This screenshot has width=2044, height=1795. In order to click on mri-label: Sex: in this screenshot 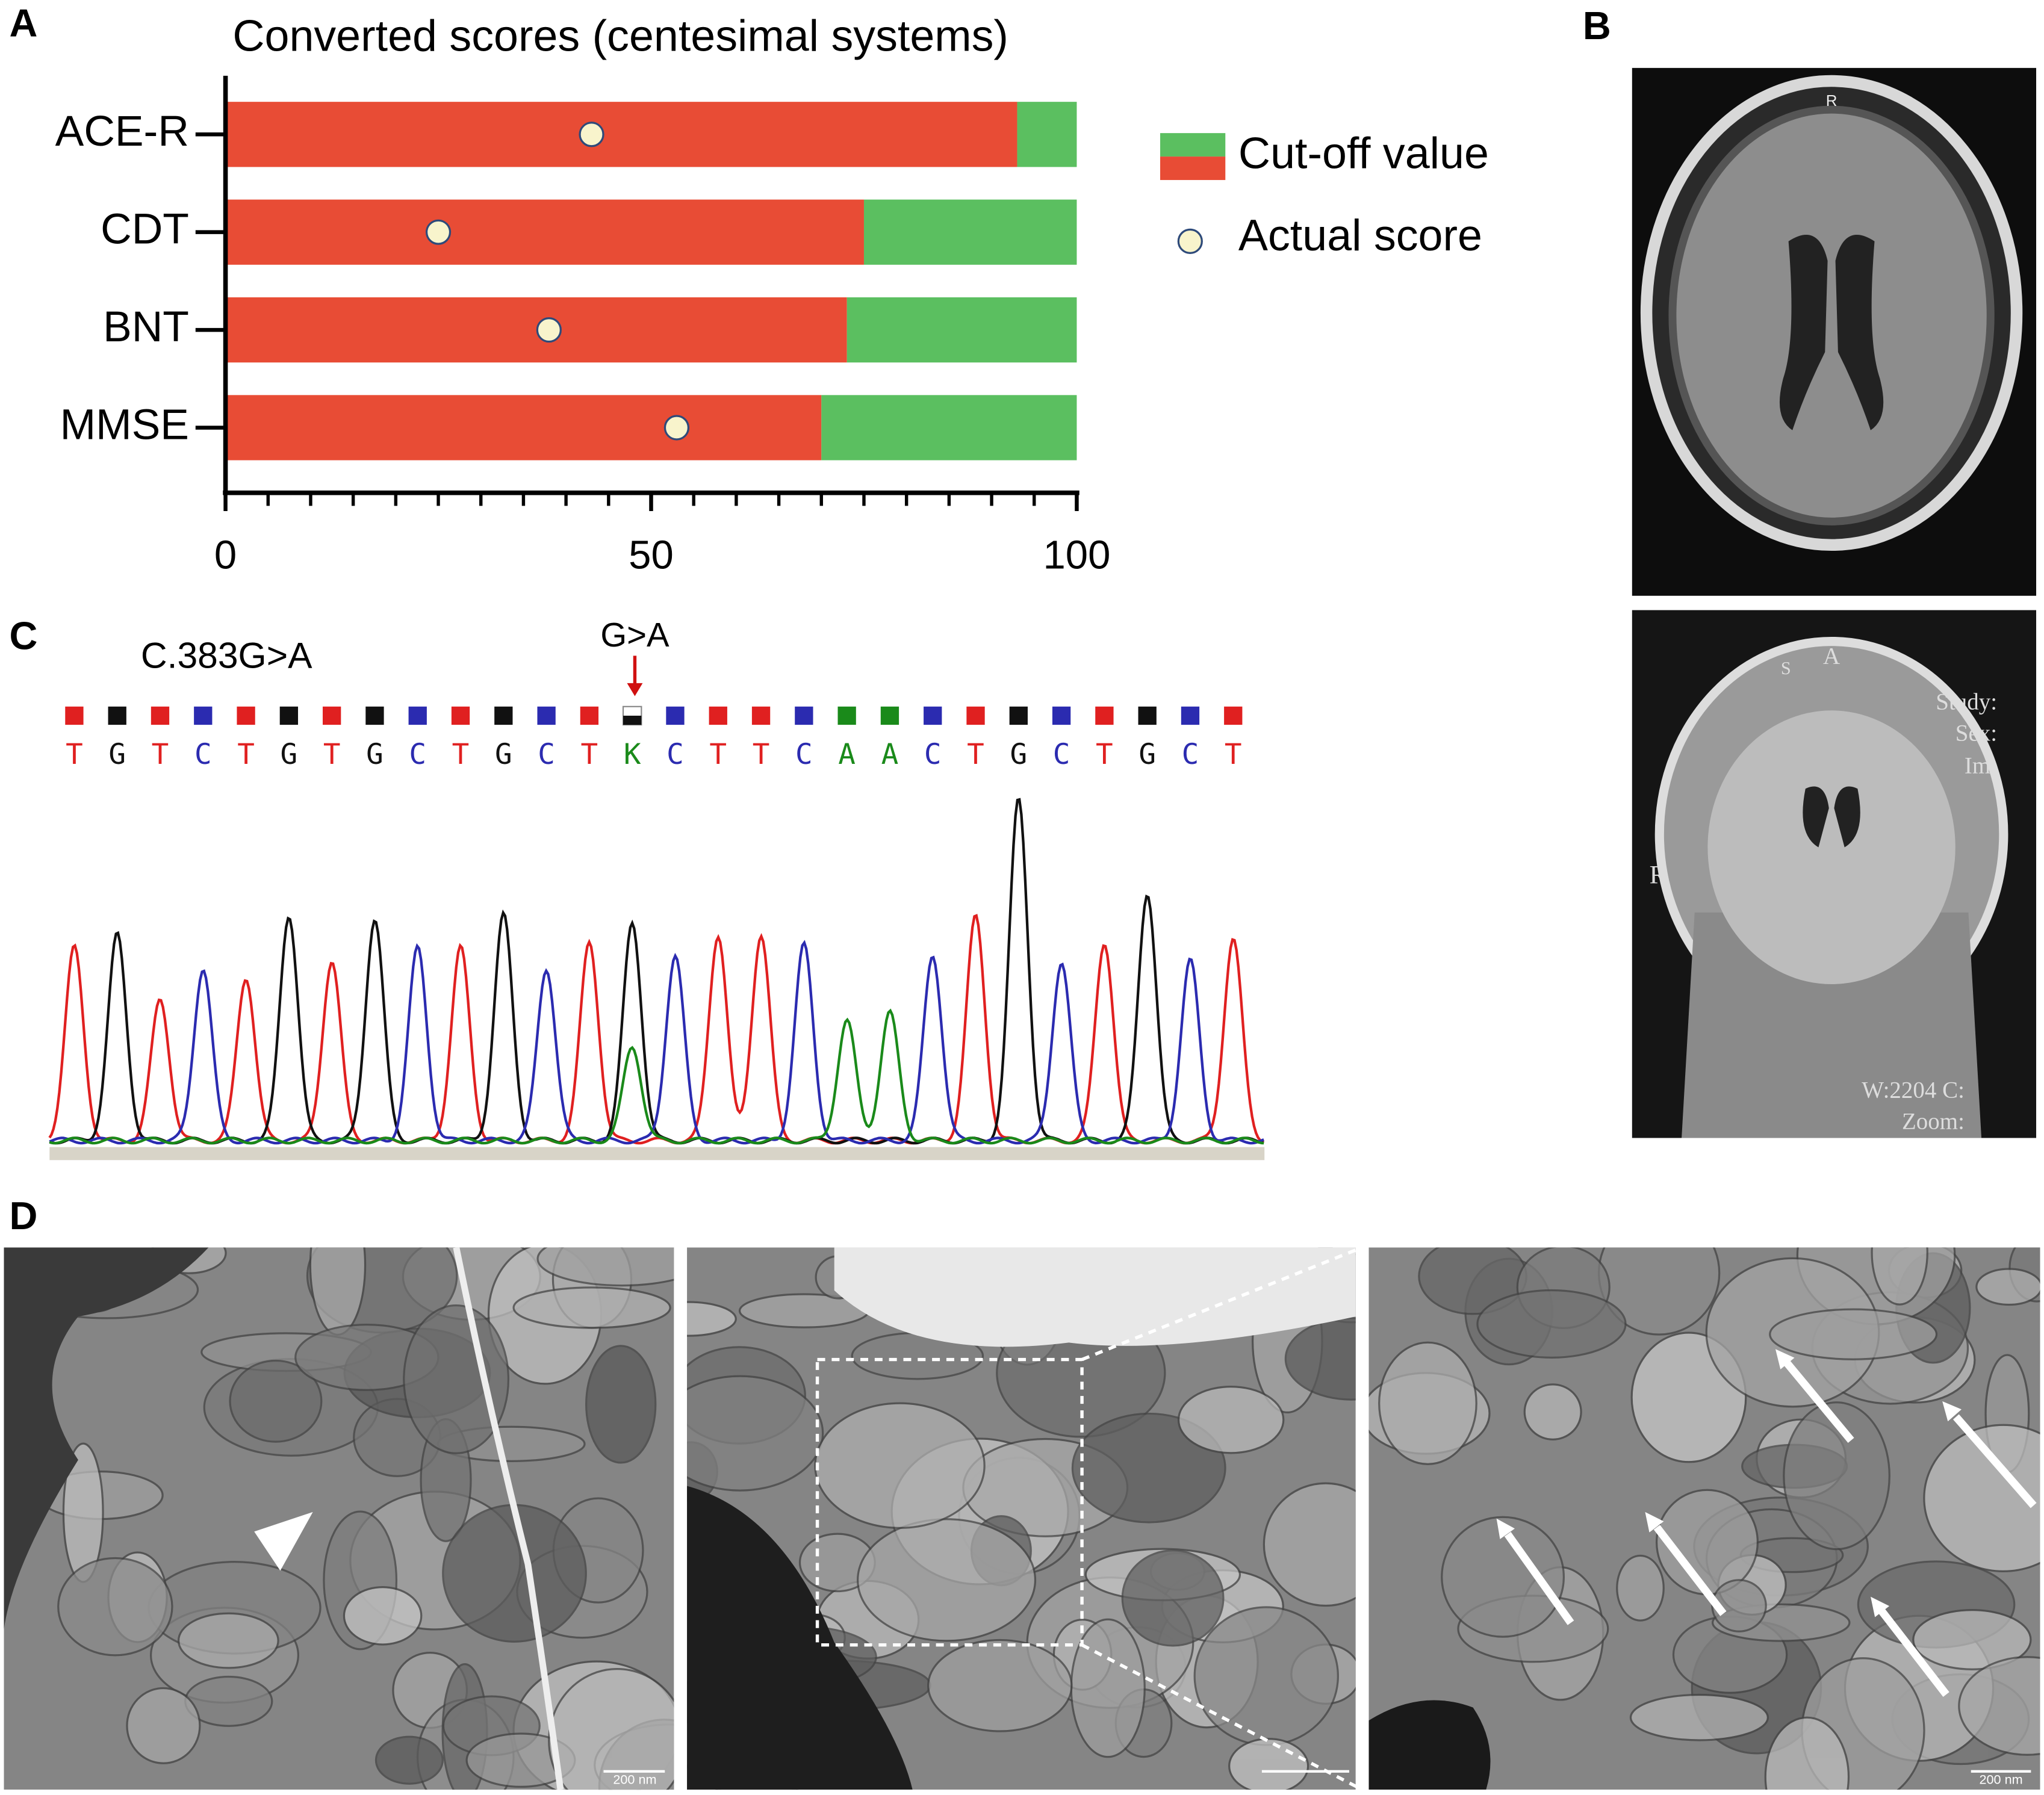, I will do `click(1976, 733)`.